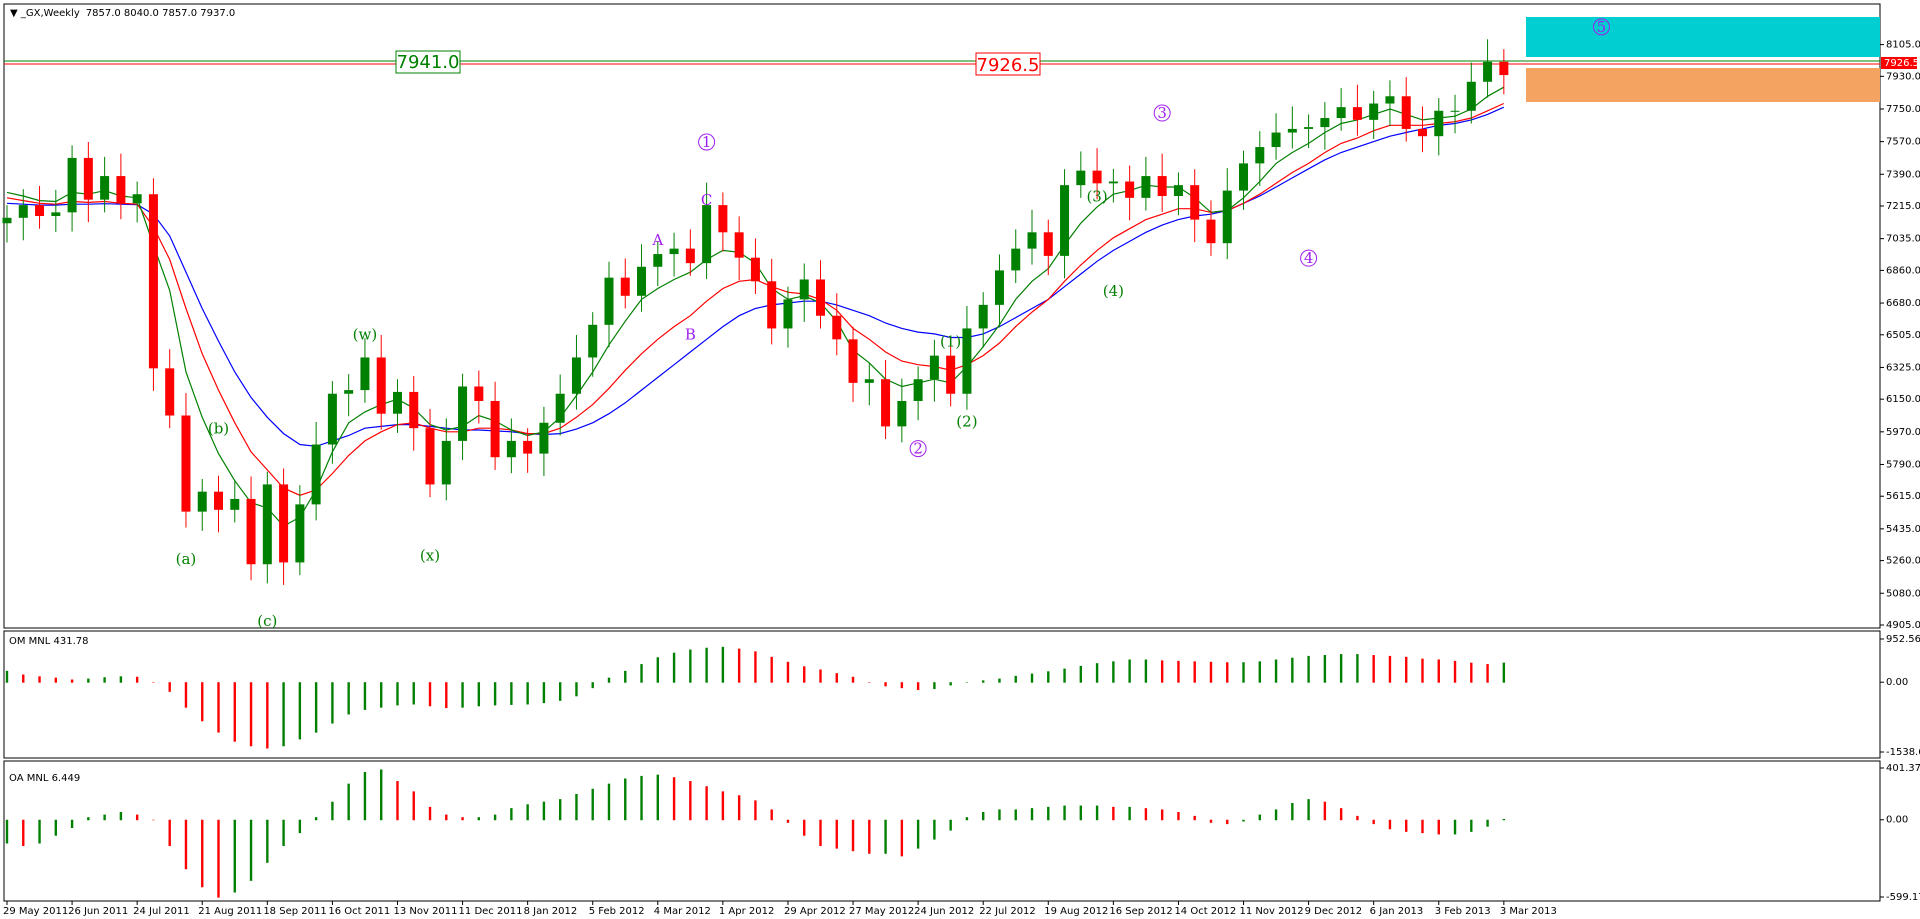 Image resolution: width=1920 pixels, height=919 pixels. I want to click on price-label-right-text: 7926.5, so click(1008, 65).